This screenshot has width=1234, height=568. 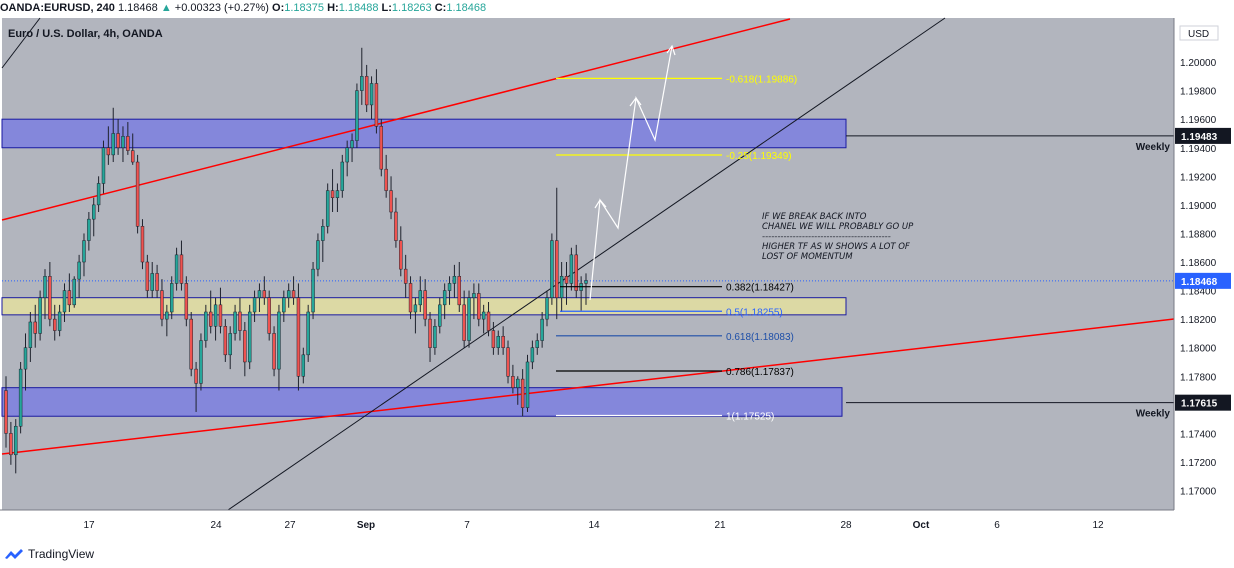 I want to click on x-tick-label: 21, so click(x=720, y=525).